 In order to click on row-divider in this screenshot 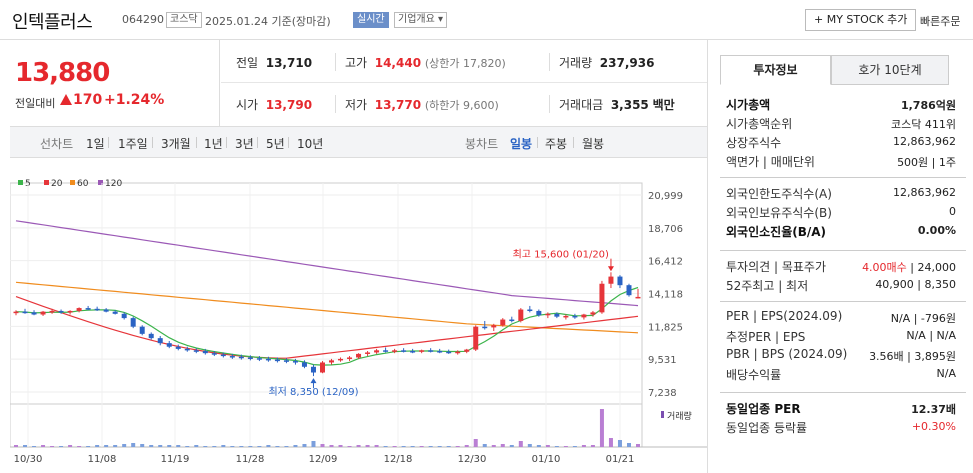, I will do `click(464, 82)`.